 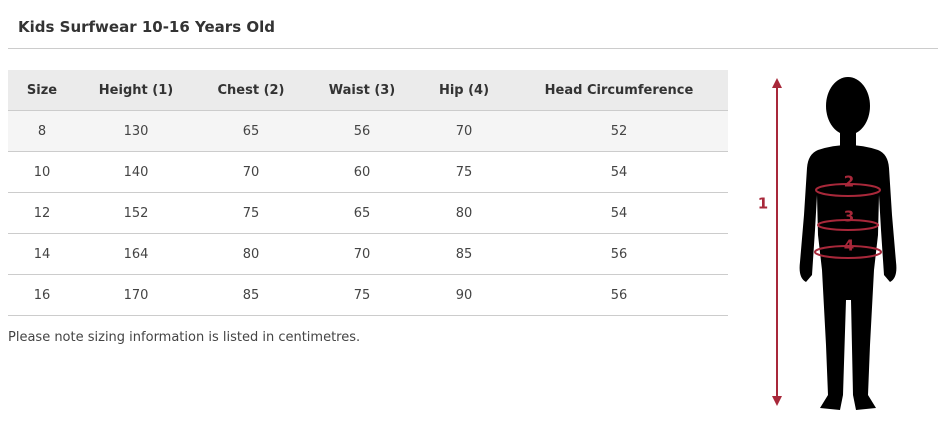 What do you see at coordinates (42, 254) in the screenshot?
I see `table-cell: 14` at bounding box center [42, 254].